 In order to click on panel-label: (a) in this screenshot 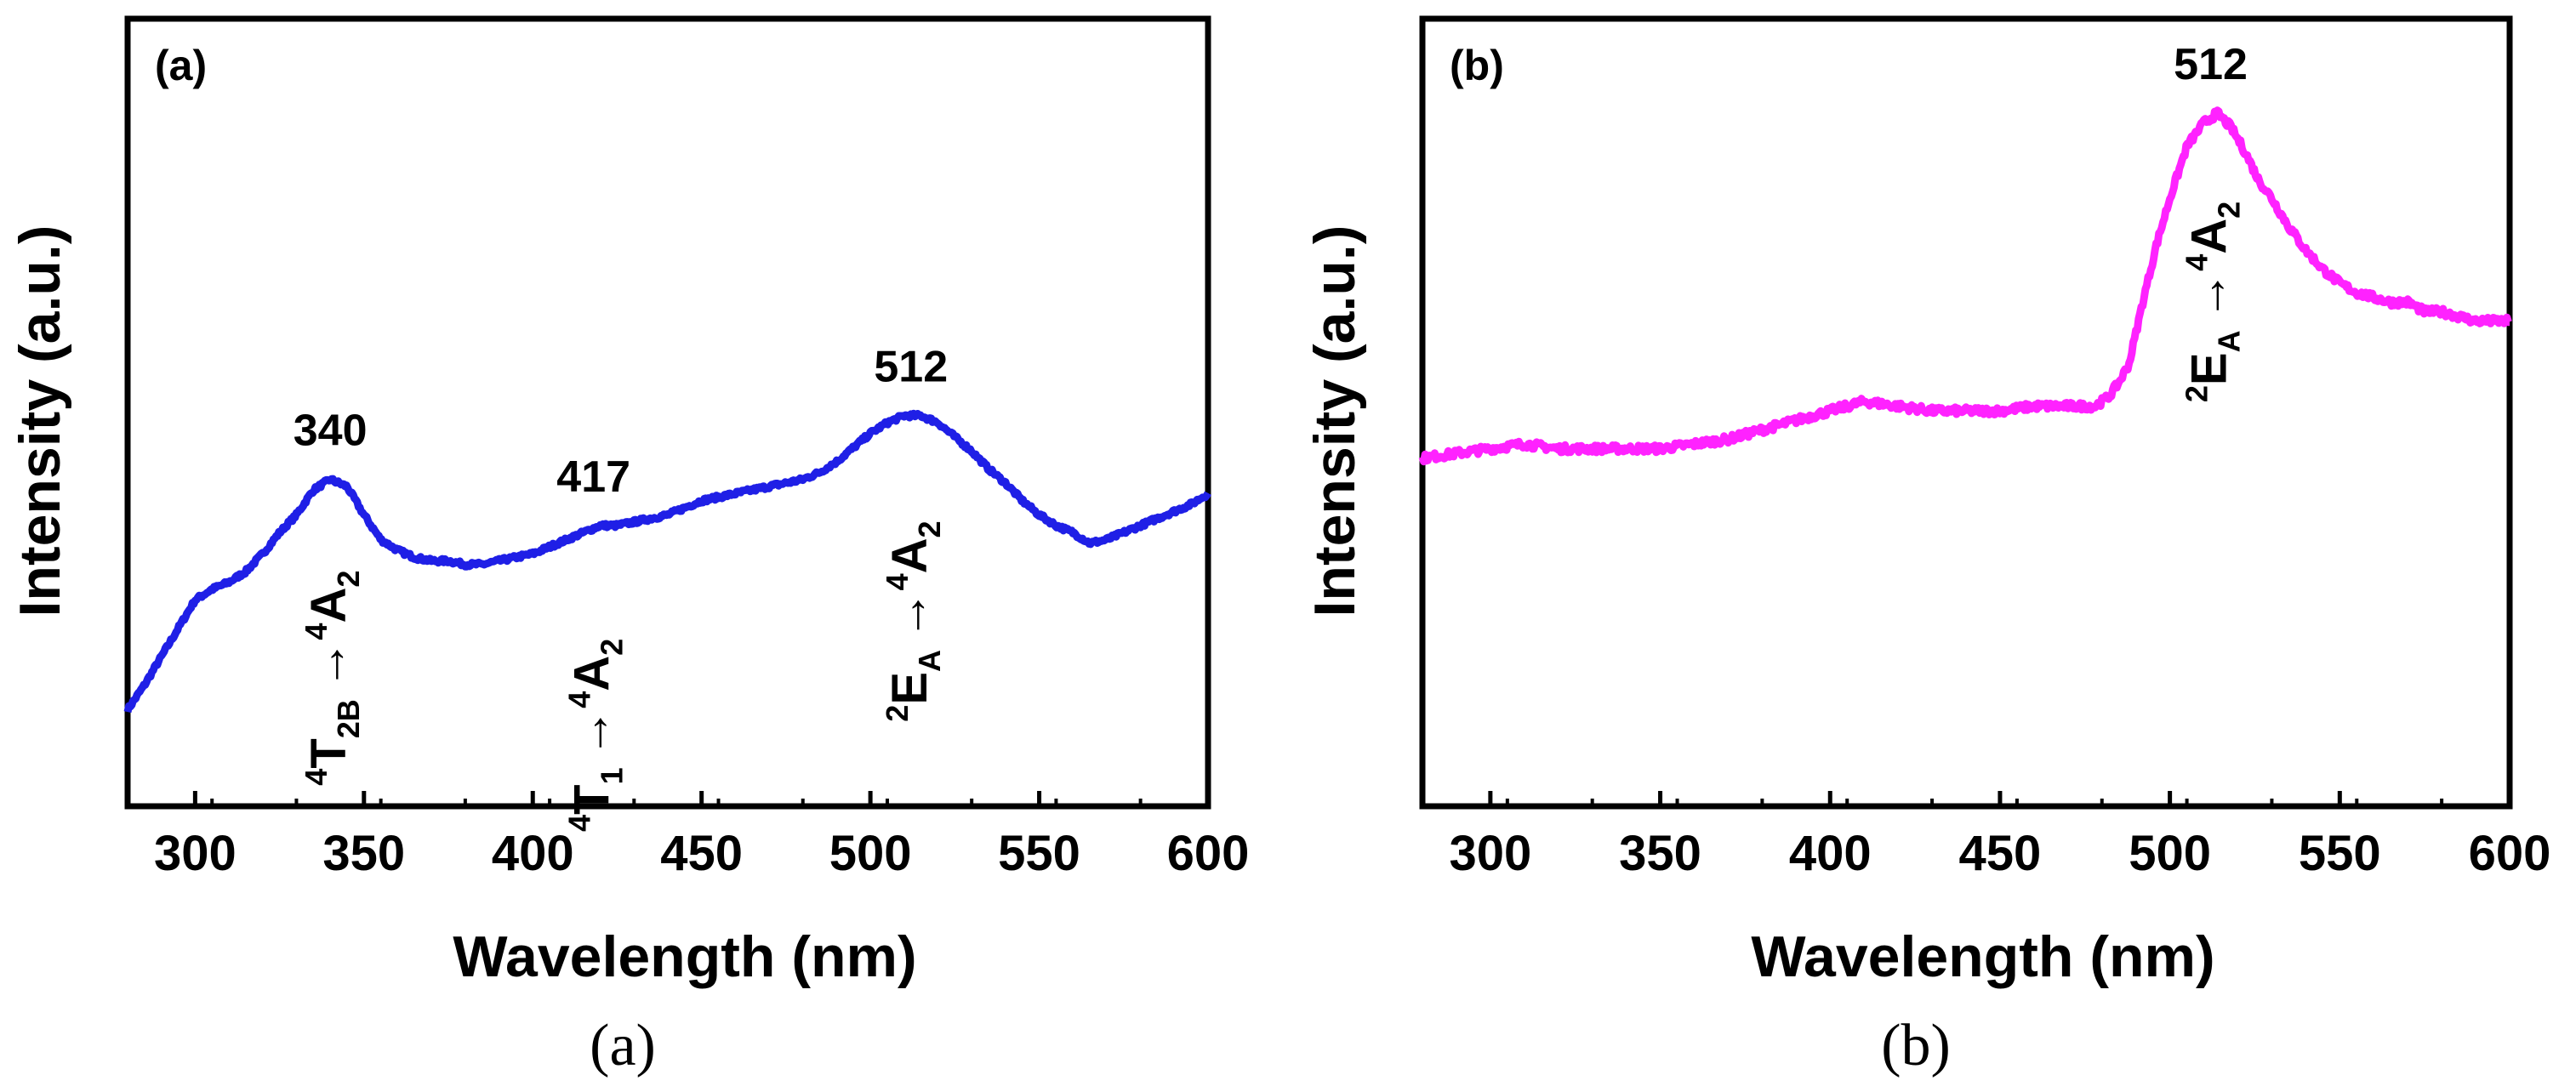, I will do `click(181, 65)`.